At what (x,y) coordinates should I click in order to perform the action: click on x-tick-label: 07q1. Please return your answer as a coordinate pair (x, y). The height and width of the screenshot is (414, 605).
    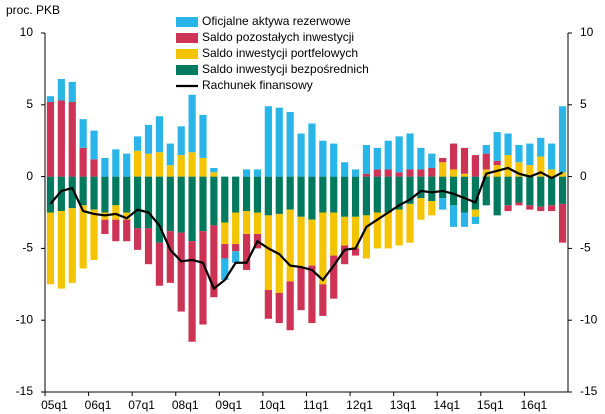
    Looking at the image, I should click on (141, 405).